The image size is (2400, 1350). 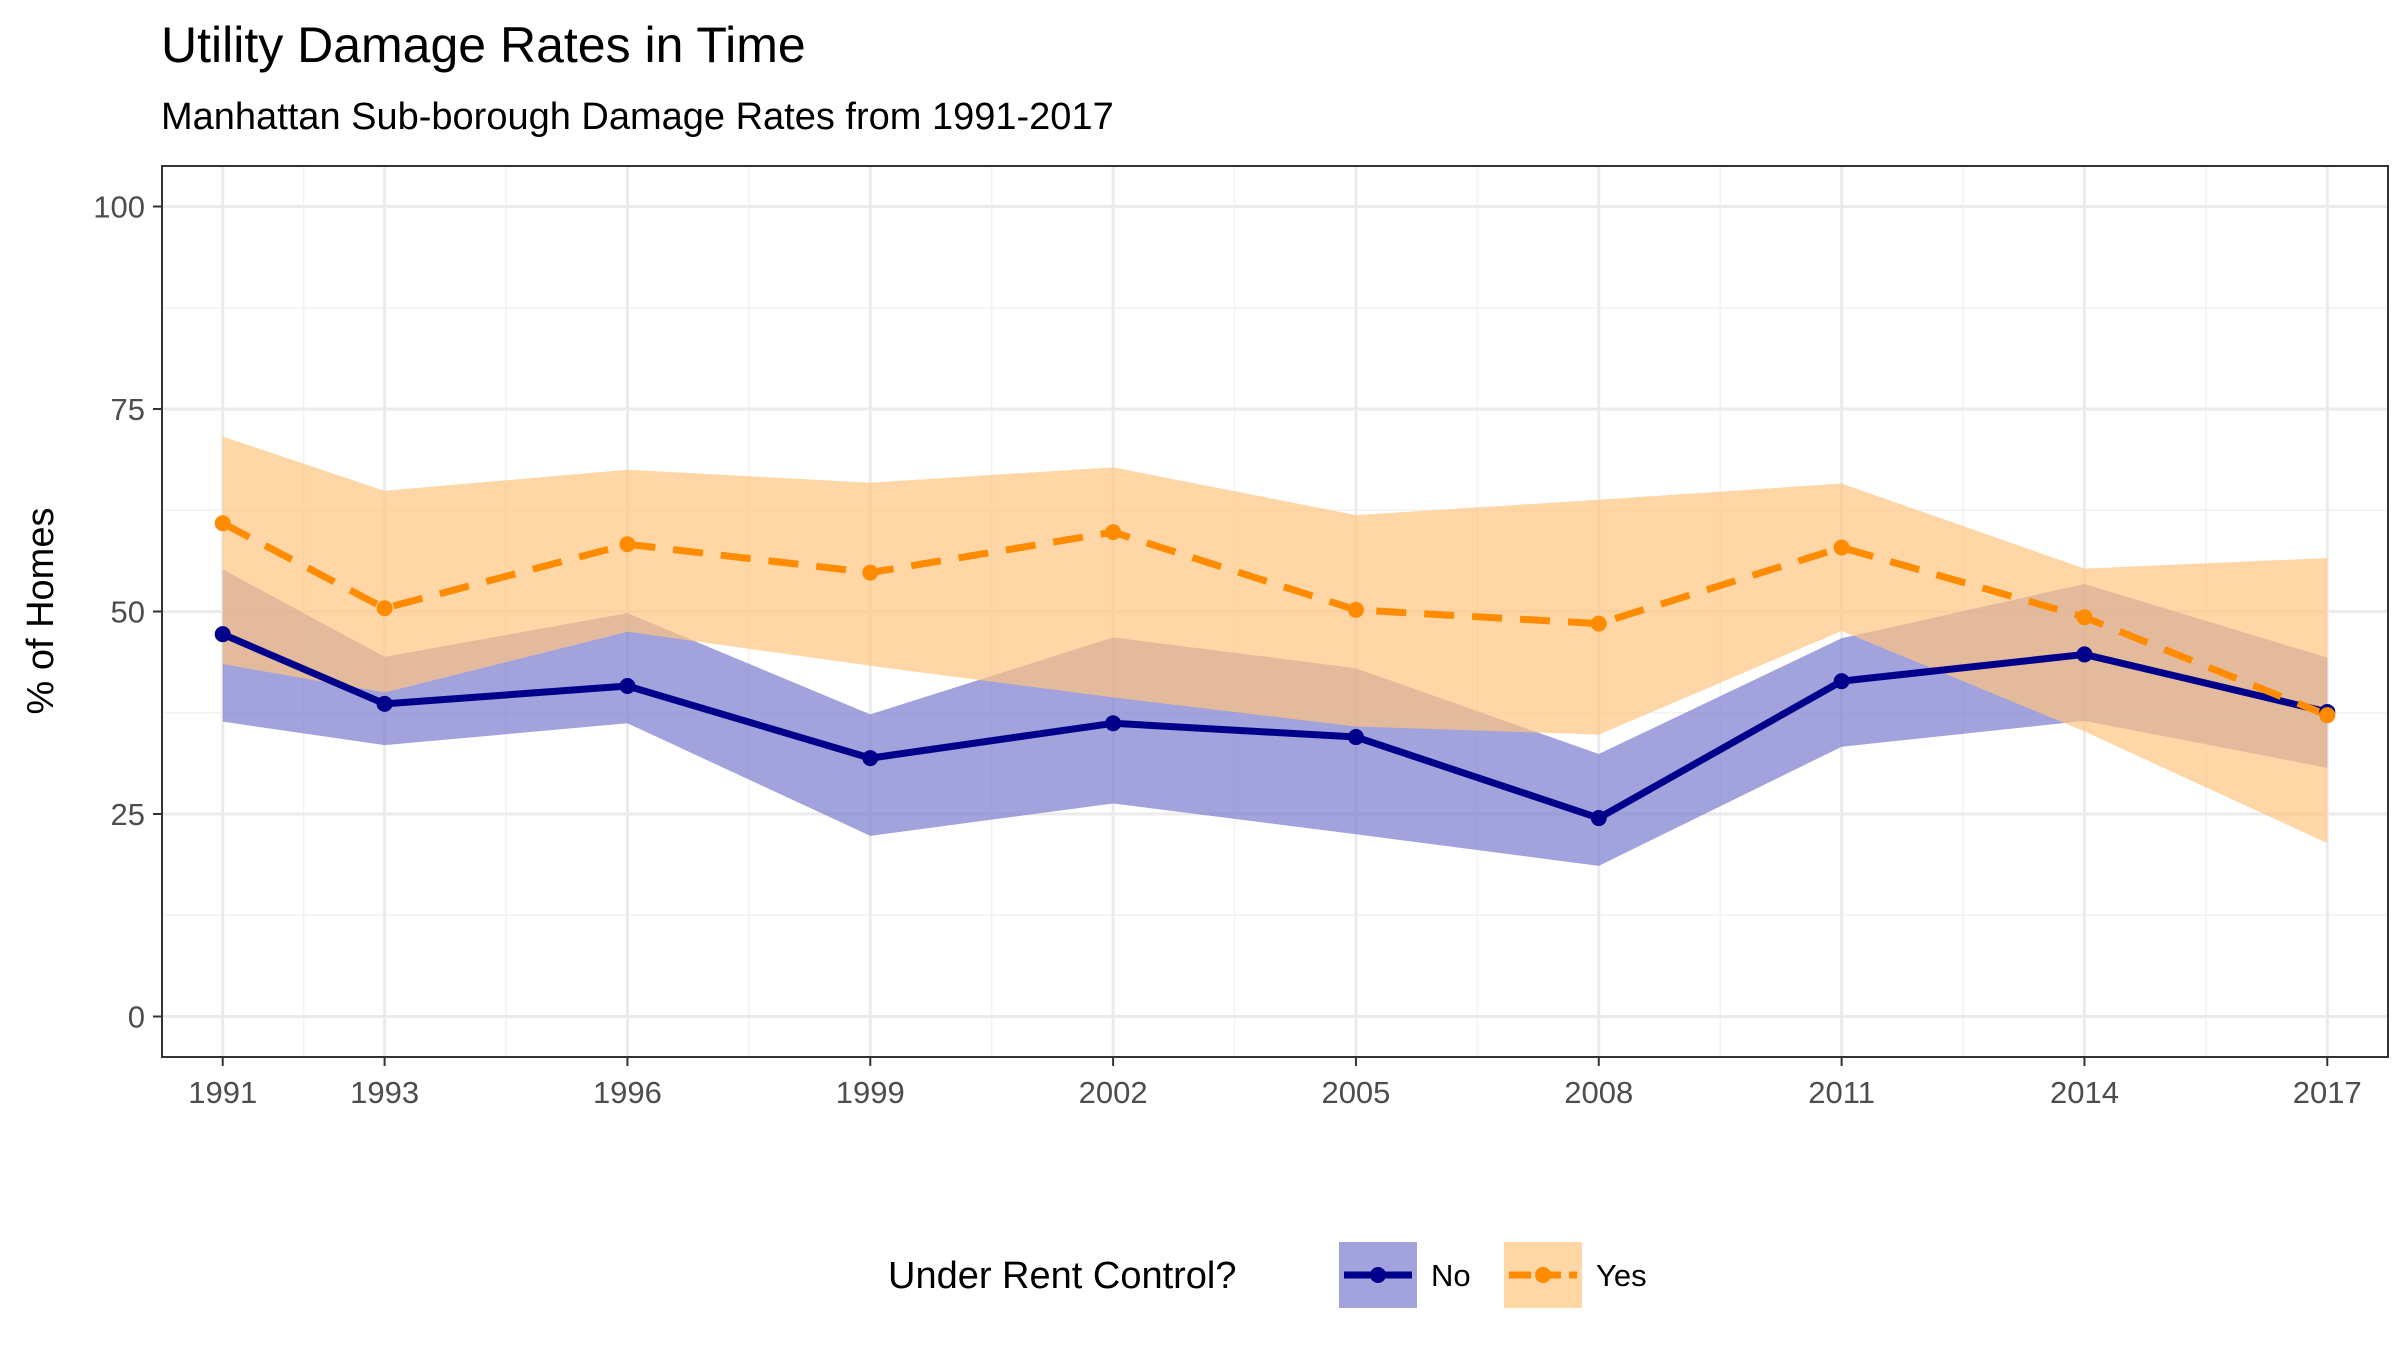 What do you see at coordinates (2084, 654) in the screenshot?
I see `point-no-2014` at bounding box center [2084, 654].